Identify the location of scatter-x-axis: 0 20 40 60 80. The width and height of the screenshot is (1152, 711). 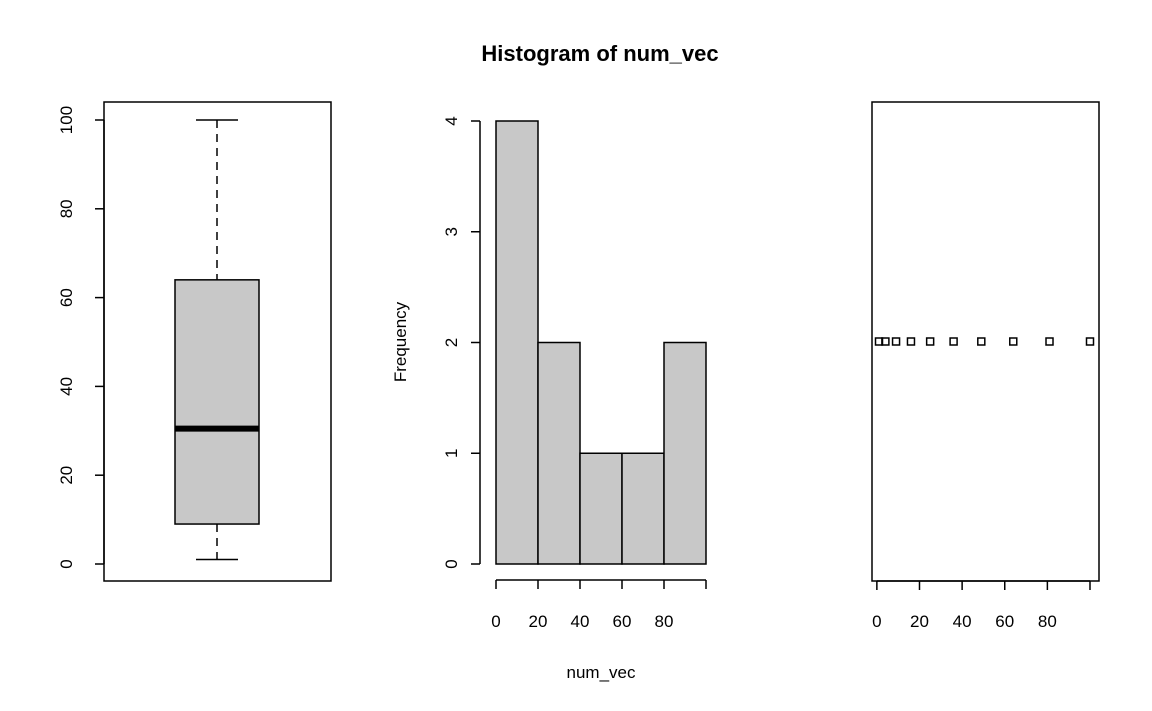
(981, 605).